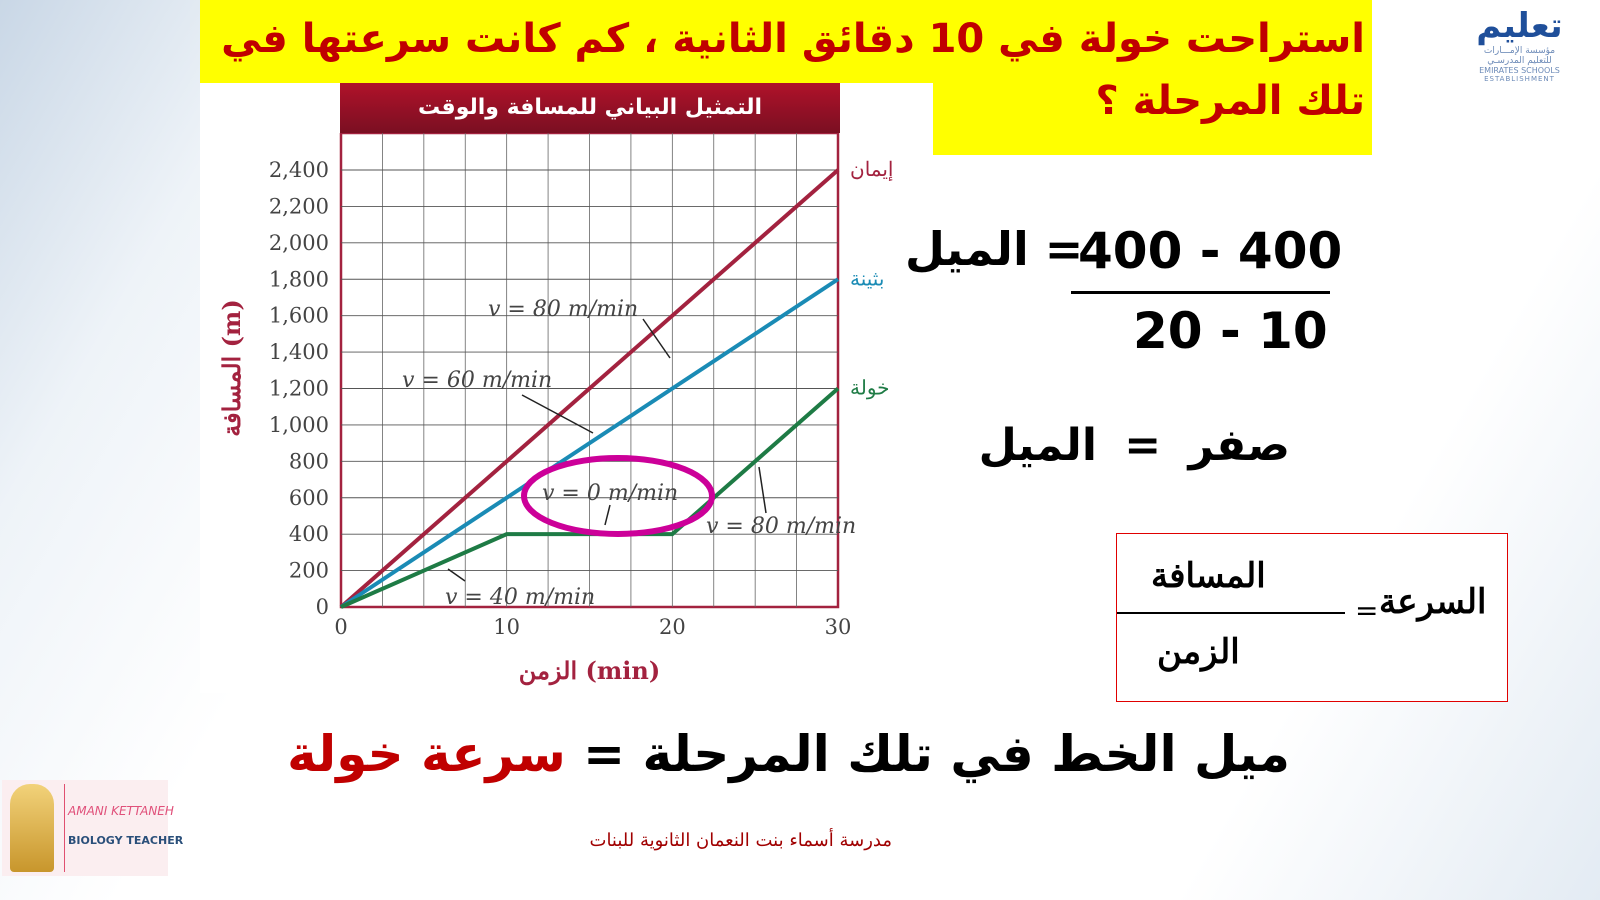 The height and width of the screenshot is (900, 1600). What do you see at coordinates (838, 627) in the screenshot?
I see `x-tick-label: 30` at bounding box center [838, 627].